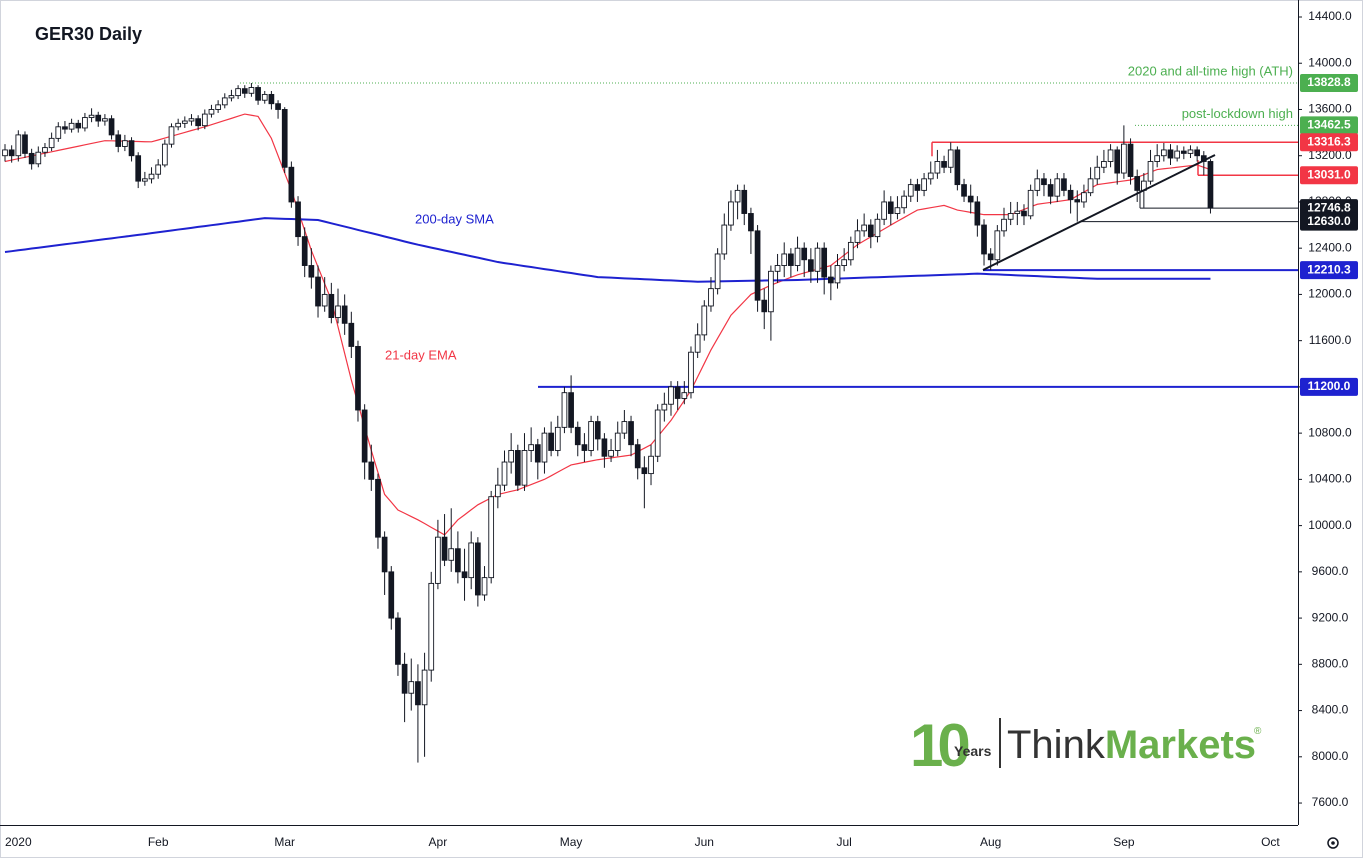 The height and width of the screenshot is (858, 1363). I want to click on level-label: 13828.8, so click(1329, 82).